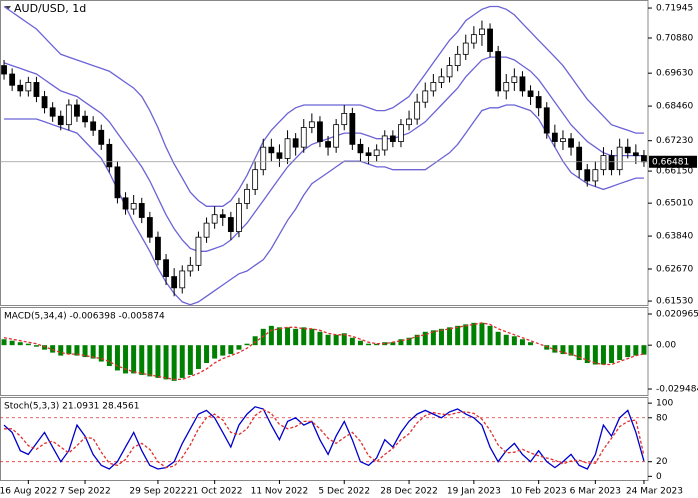  Describe the element at coordinates (71, 407) in the screenshot. I see `panel-title: Stoch(5,3,3) 21.0931 28.4561` at that location.